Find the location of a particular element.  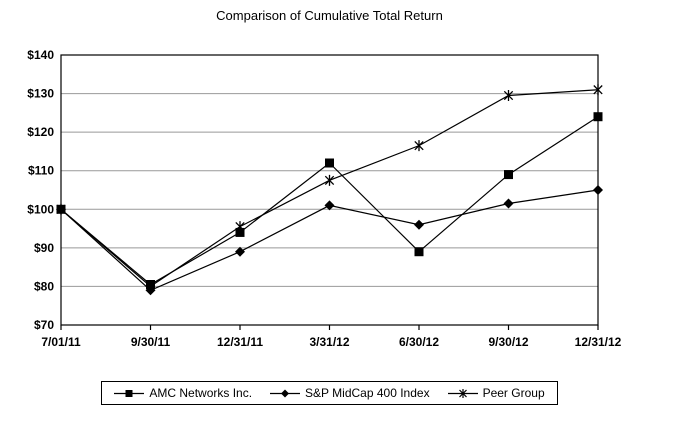

y-axis-label: $140 is located at coordinates (40, 55).